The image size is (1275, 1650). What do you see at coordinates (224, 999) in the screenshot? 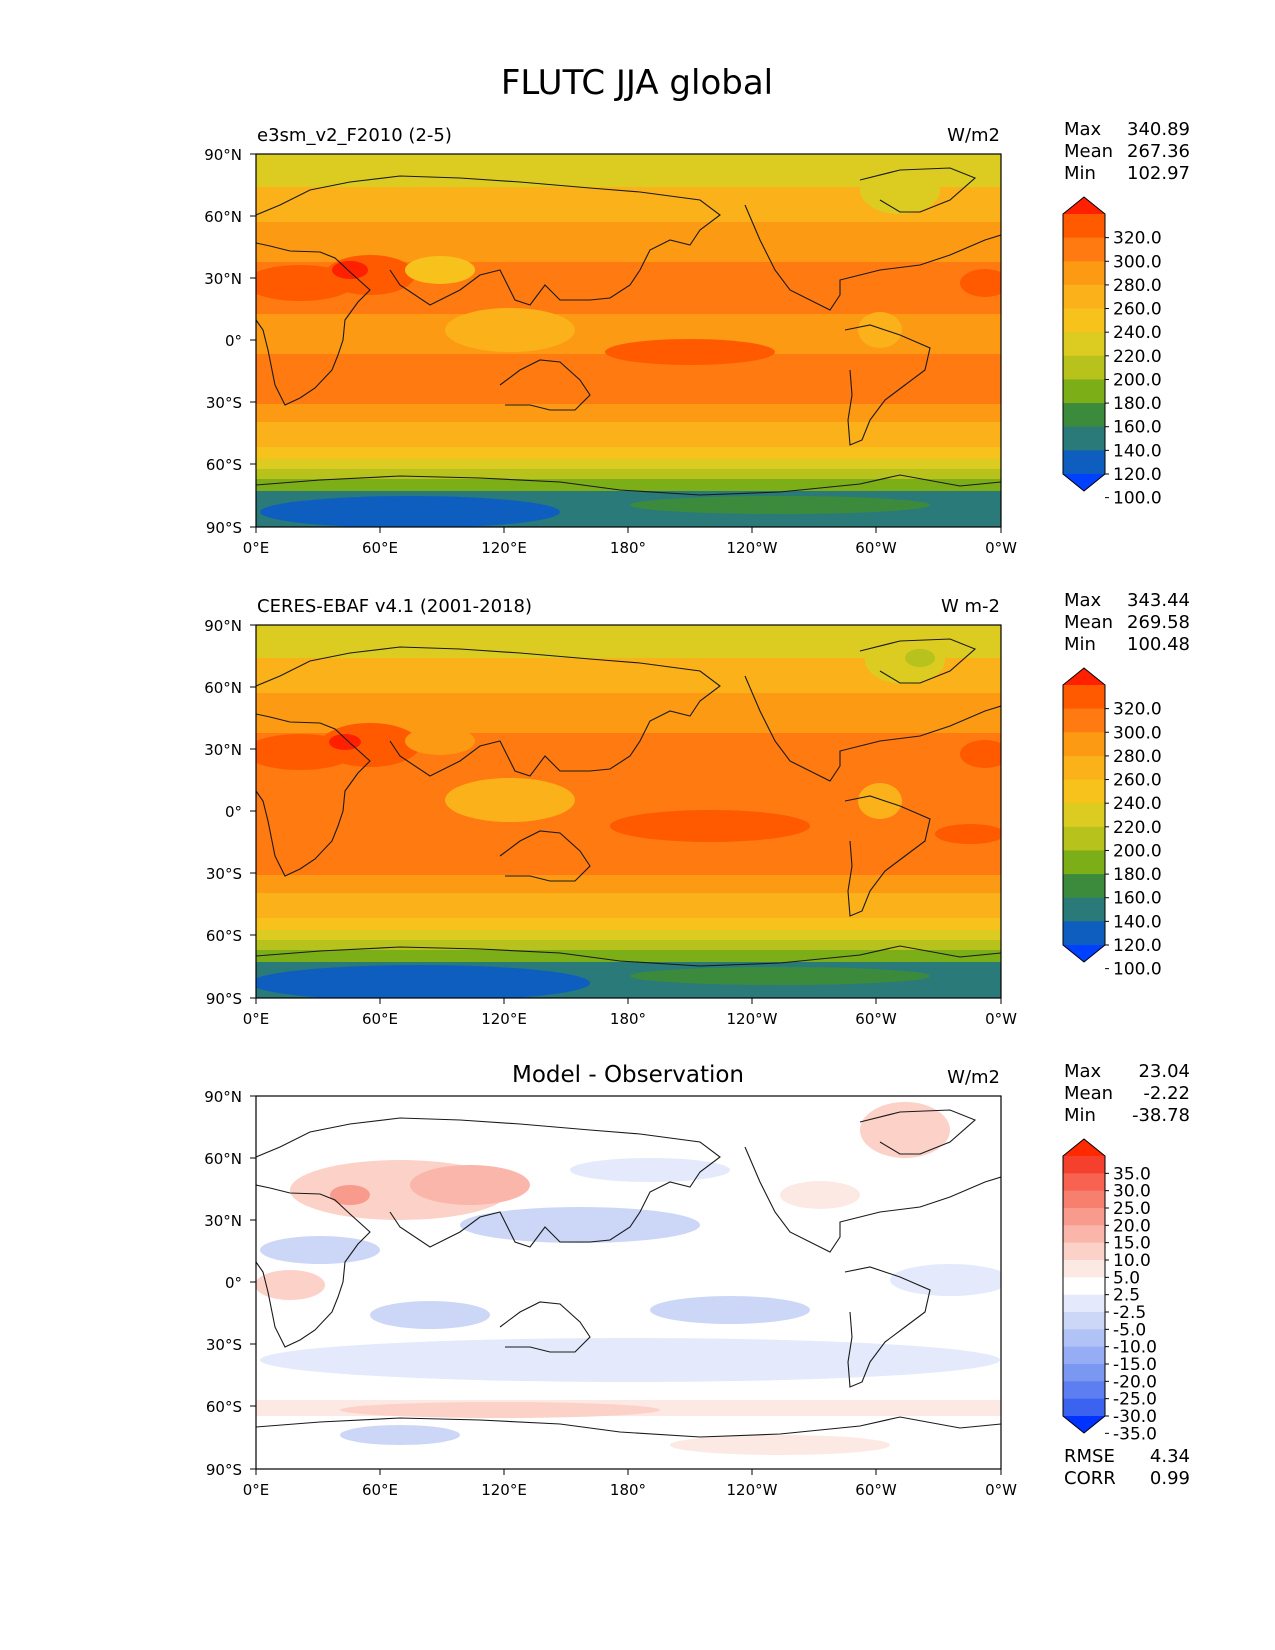
I see `lat-tick-label: 90°S` at bounding box center [224, 999].